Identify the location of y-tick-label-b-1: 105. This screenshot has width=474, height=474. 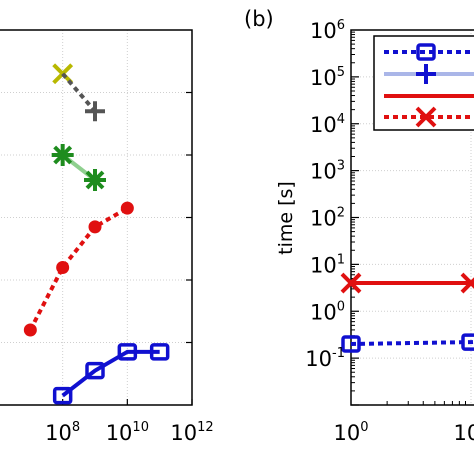
(327, 77).